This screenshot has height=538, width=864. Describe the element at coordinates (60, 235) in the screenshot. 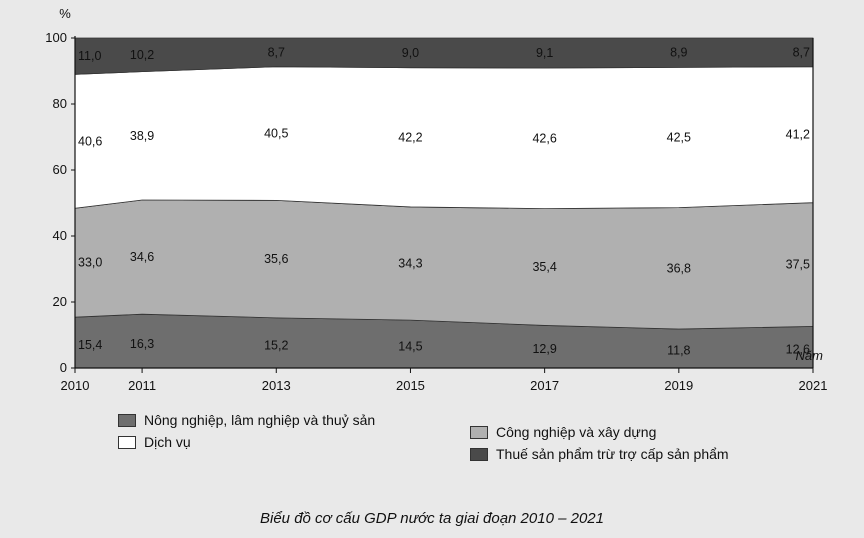

I see `y-tick-label: 40` at that location.